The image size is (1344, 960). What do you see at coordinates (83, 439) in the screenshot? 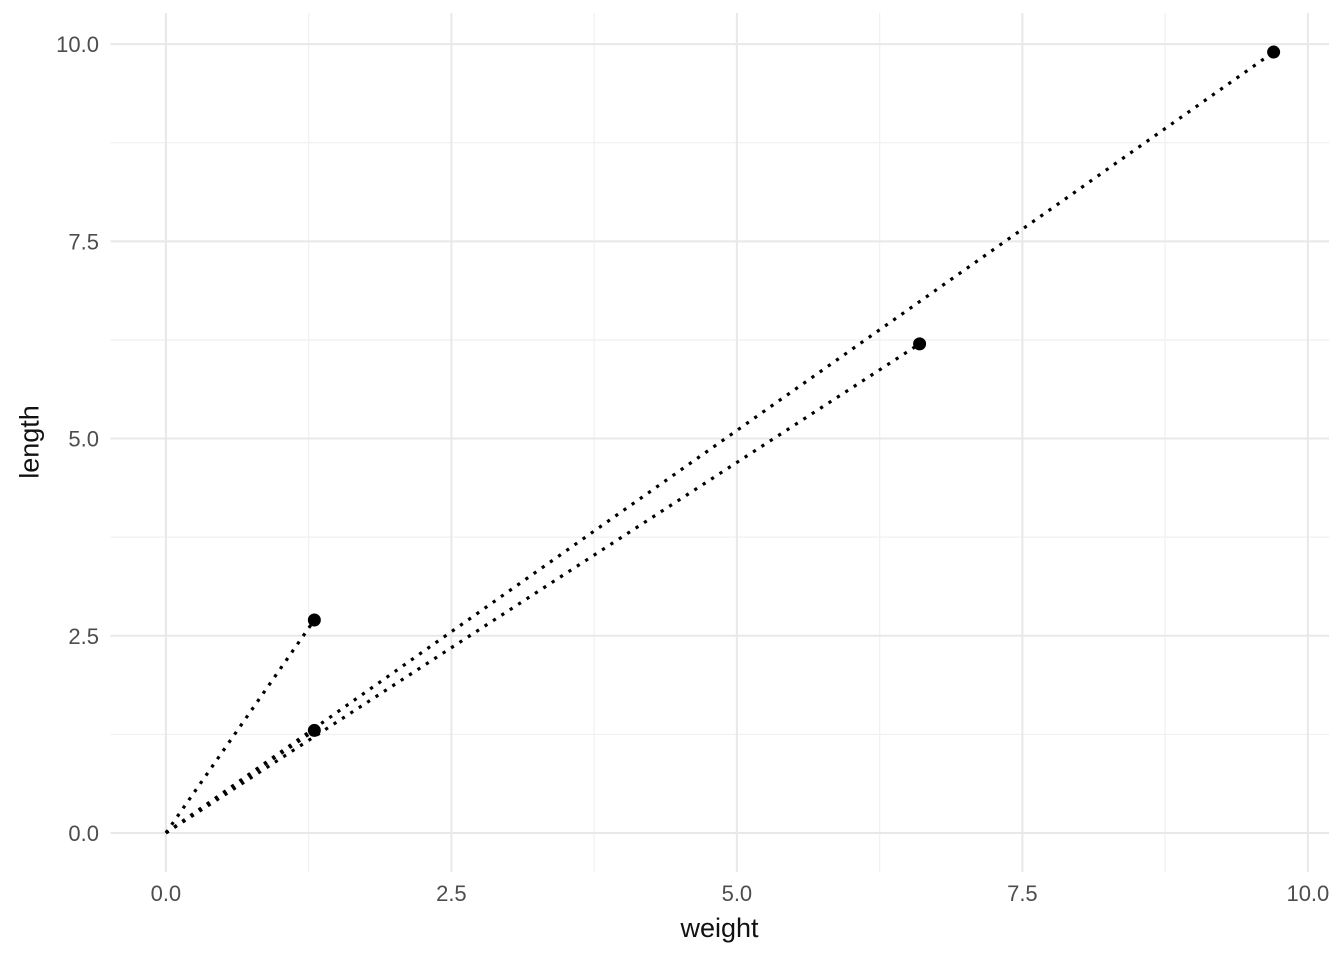
I see `y-tick-label: 5.0` at bounding box center [83, 439].